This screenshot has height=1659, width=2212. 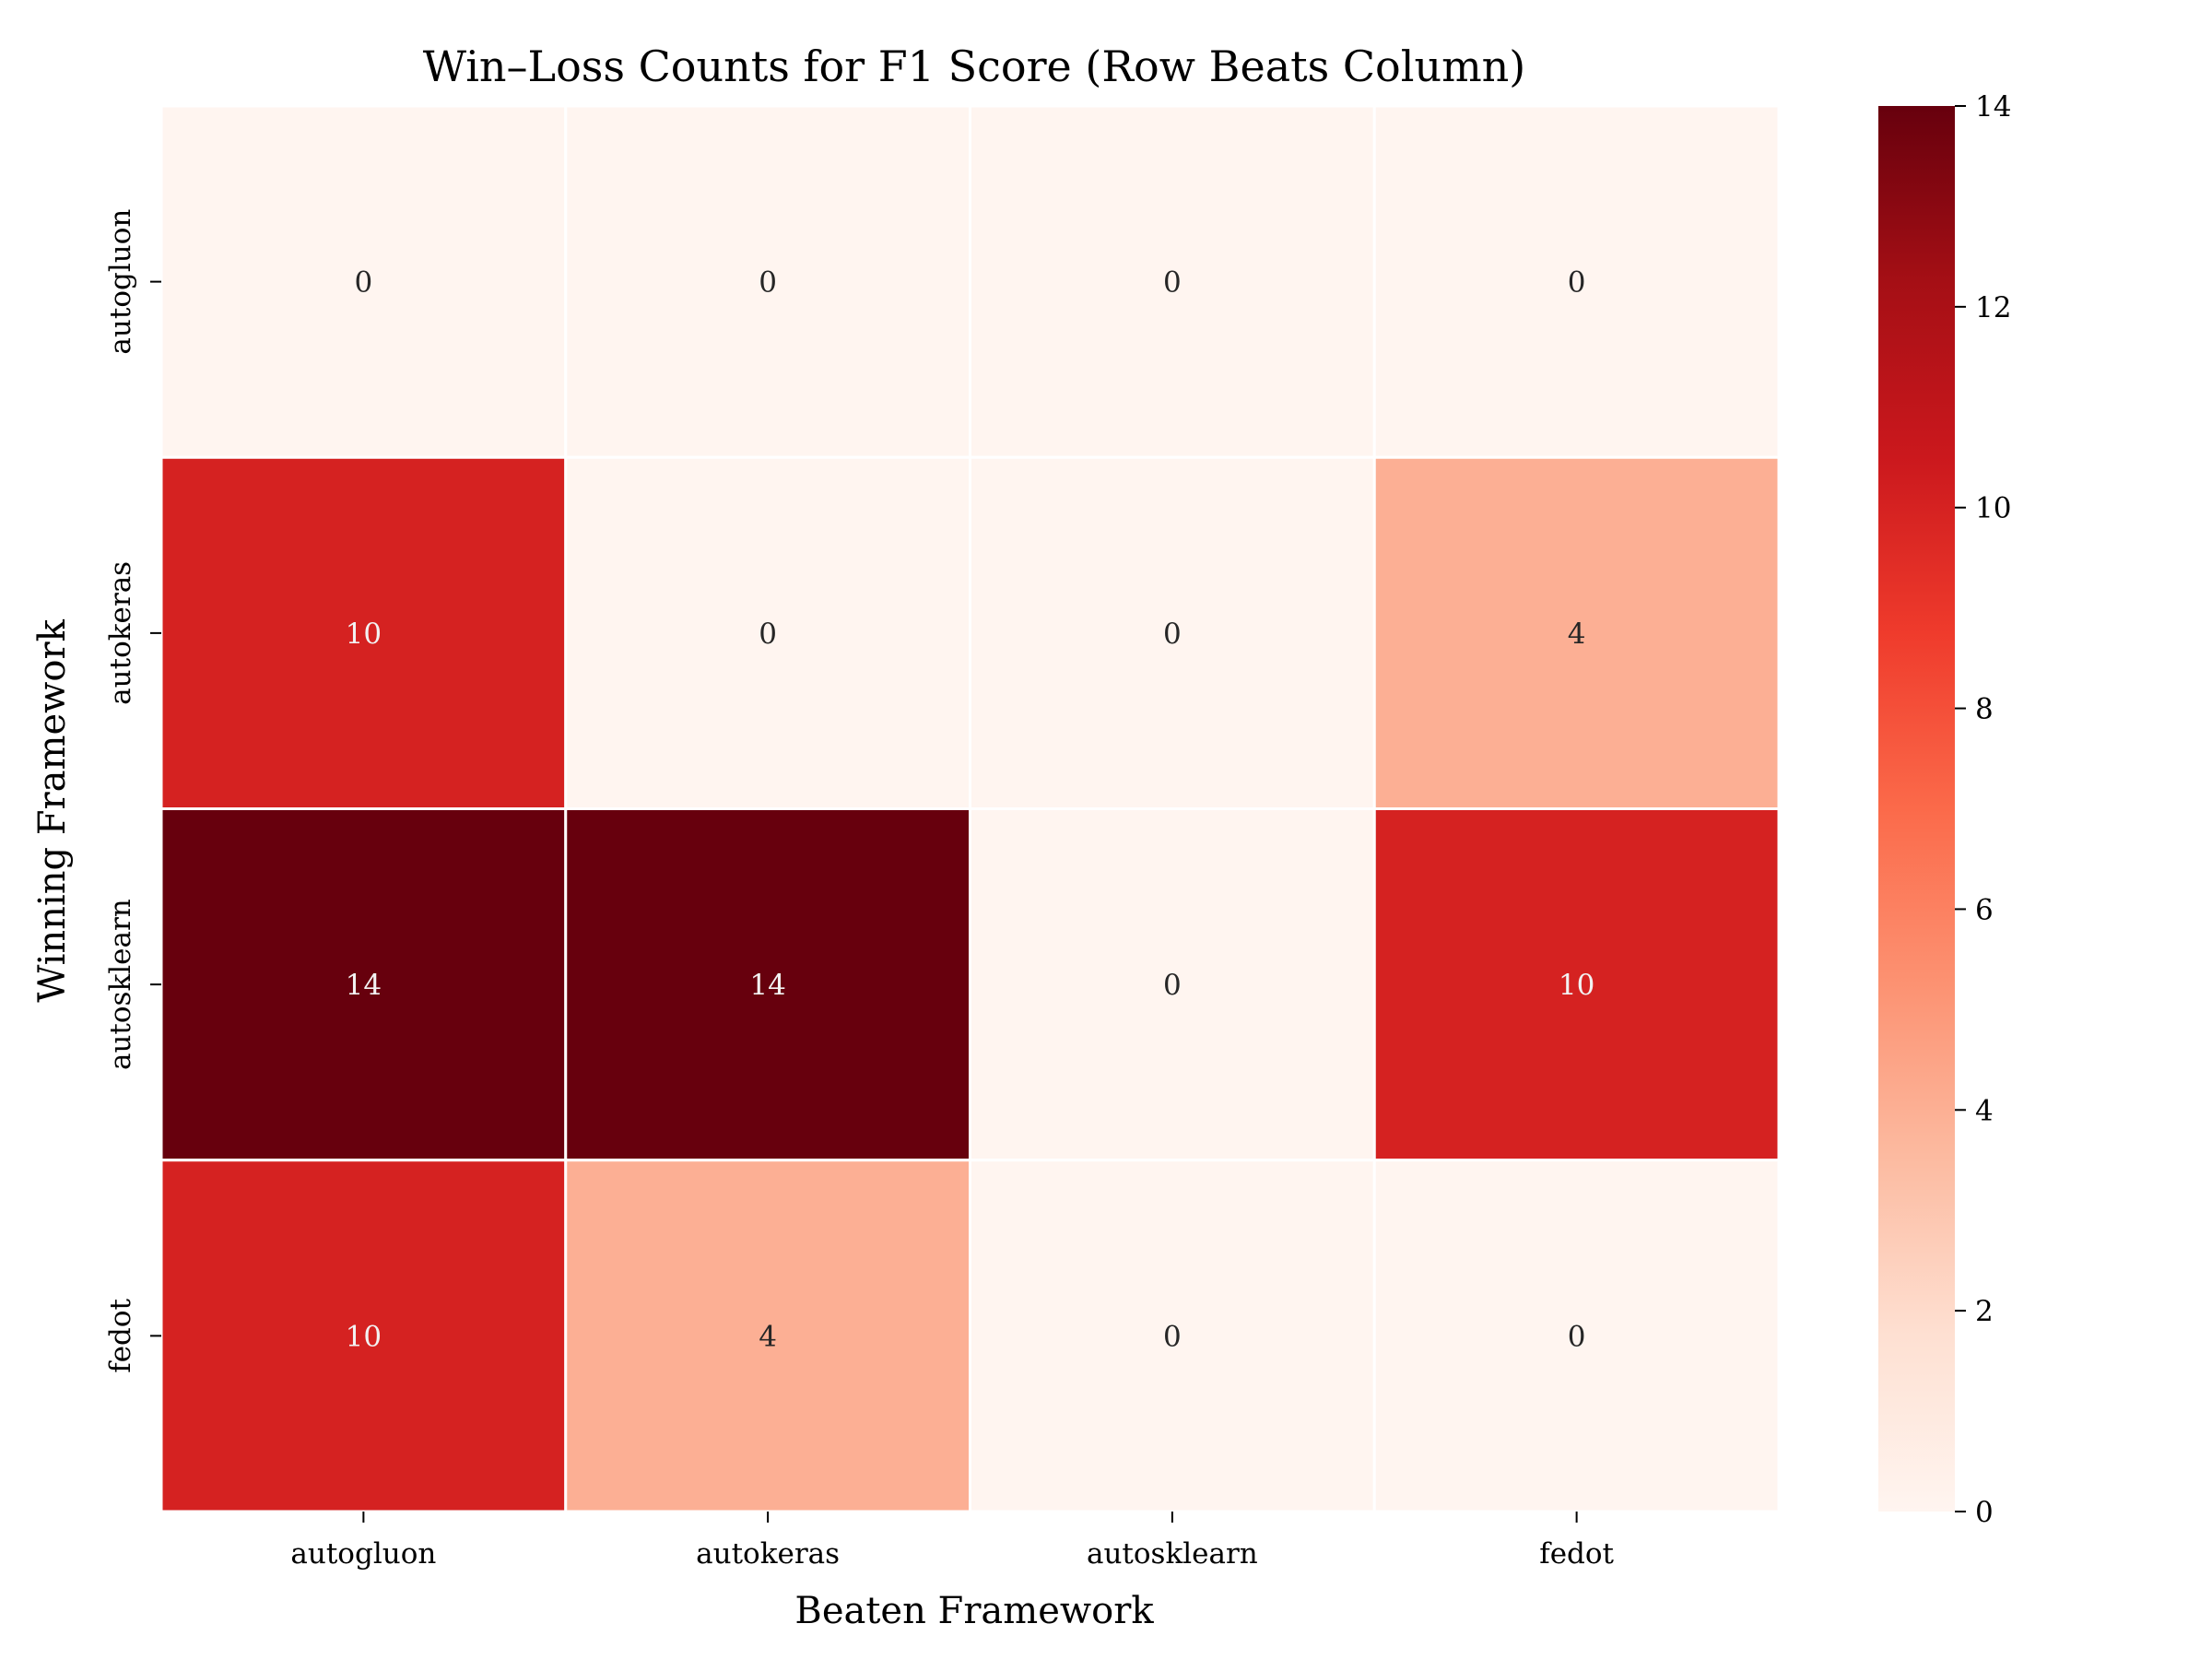 I want to click on colorbar, so click(x=1916, y=809).